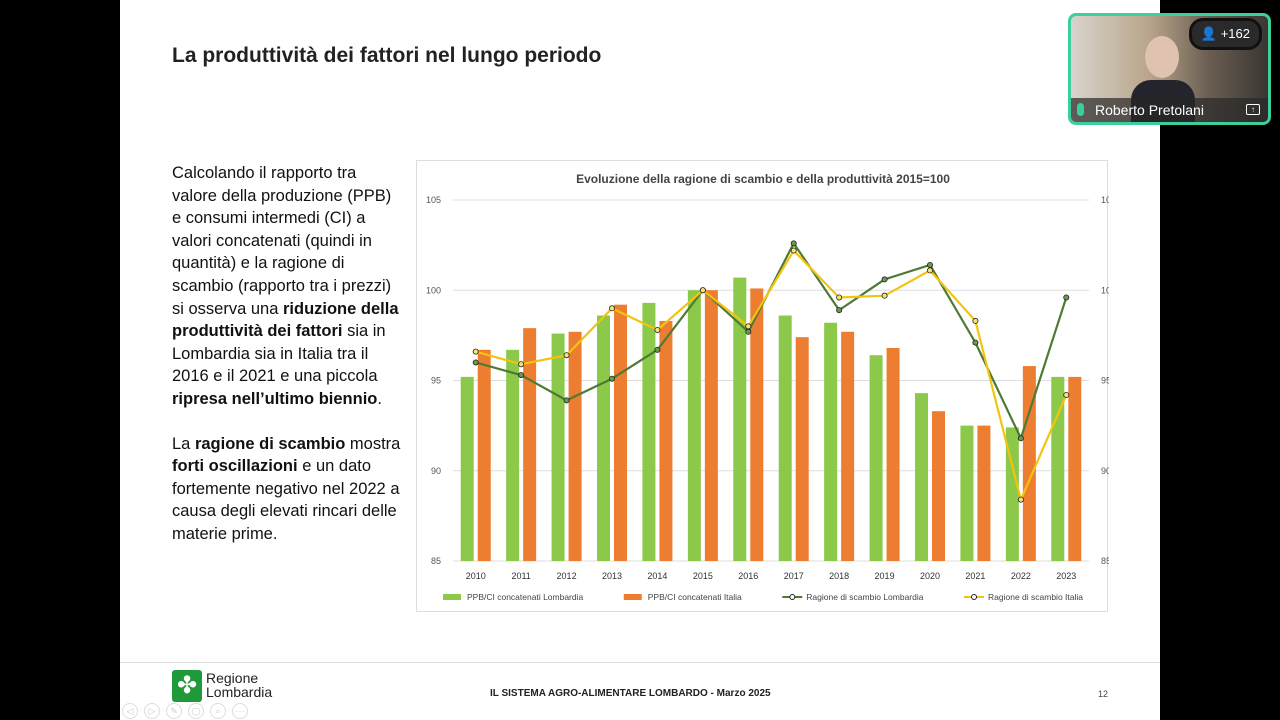 Image resolution: width=1280 pixels, height=720 pixels. I want to click on y-tick-label: 95, so click(436, 381).